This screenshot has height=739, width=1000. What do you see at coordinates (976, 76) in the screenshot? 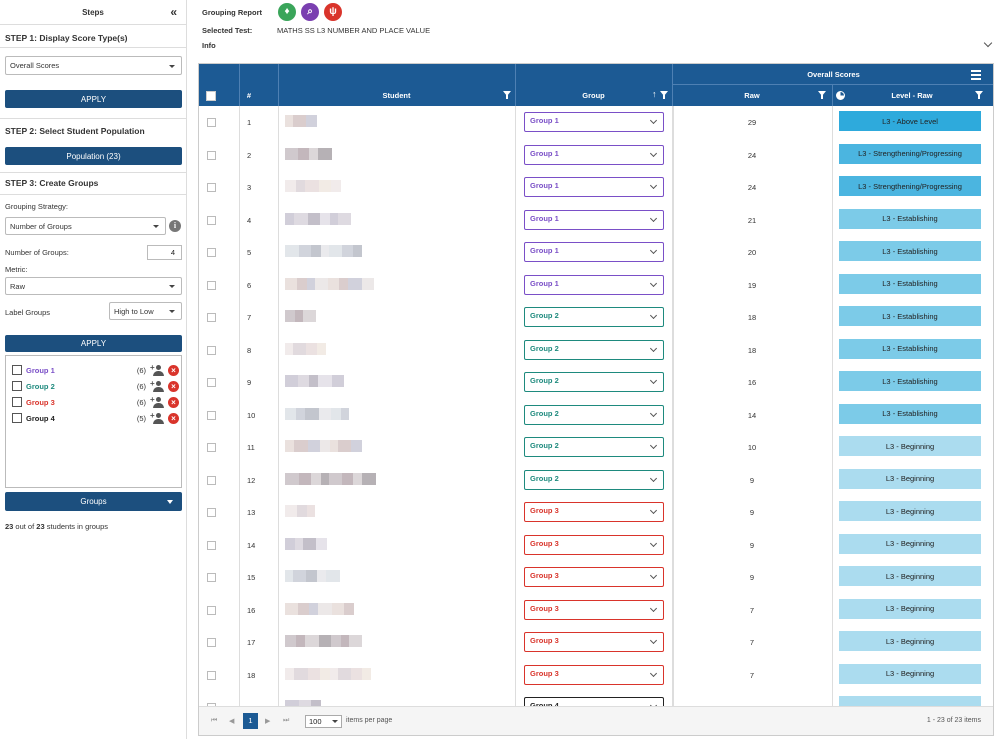
I see `column-menu-icon` at bounding box center [976, 76].